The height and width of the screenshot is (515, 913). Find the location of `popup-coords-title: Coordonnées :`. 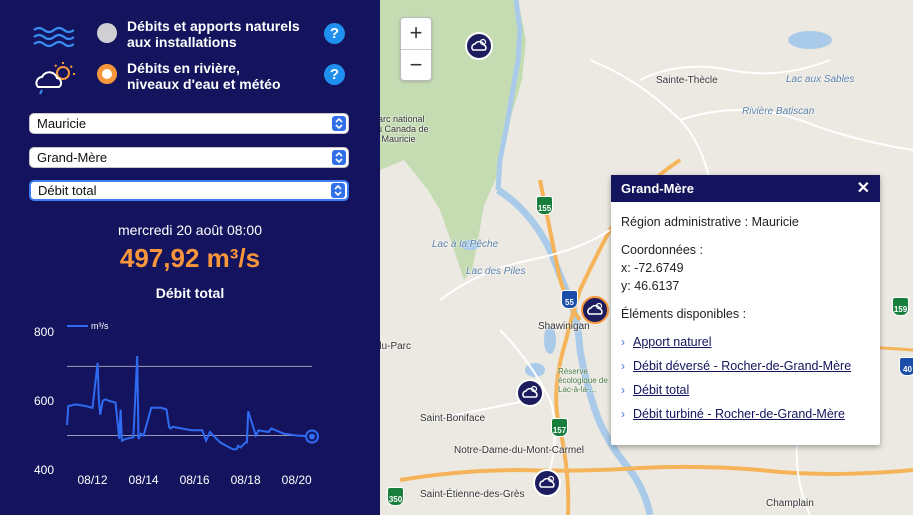

popup-coords-title: Coordonnées : is located at coordinates (662, 250).